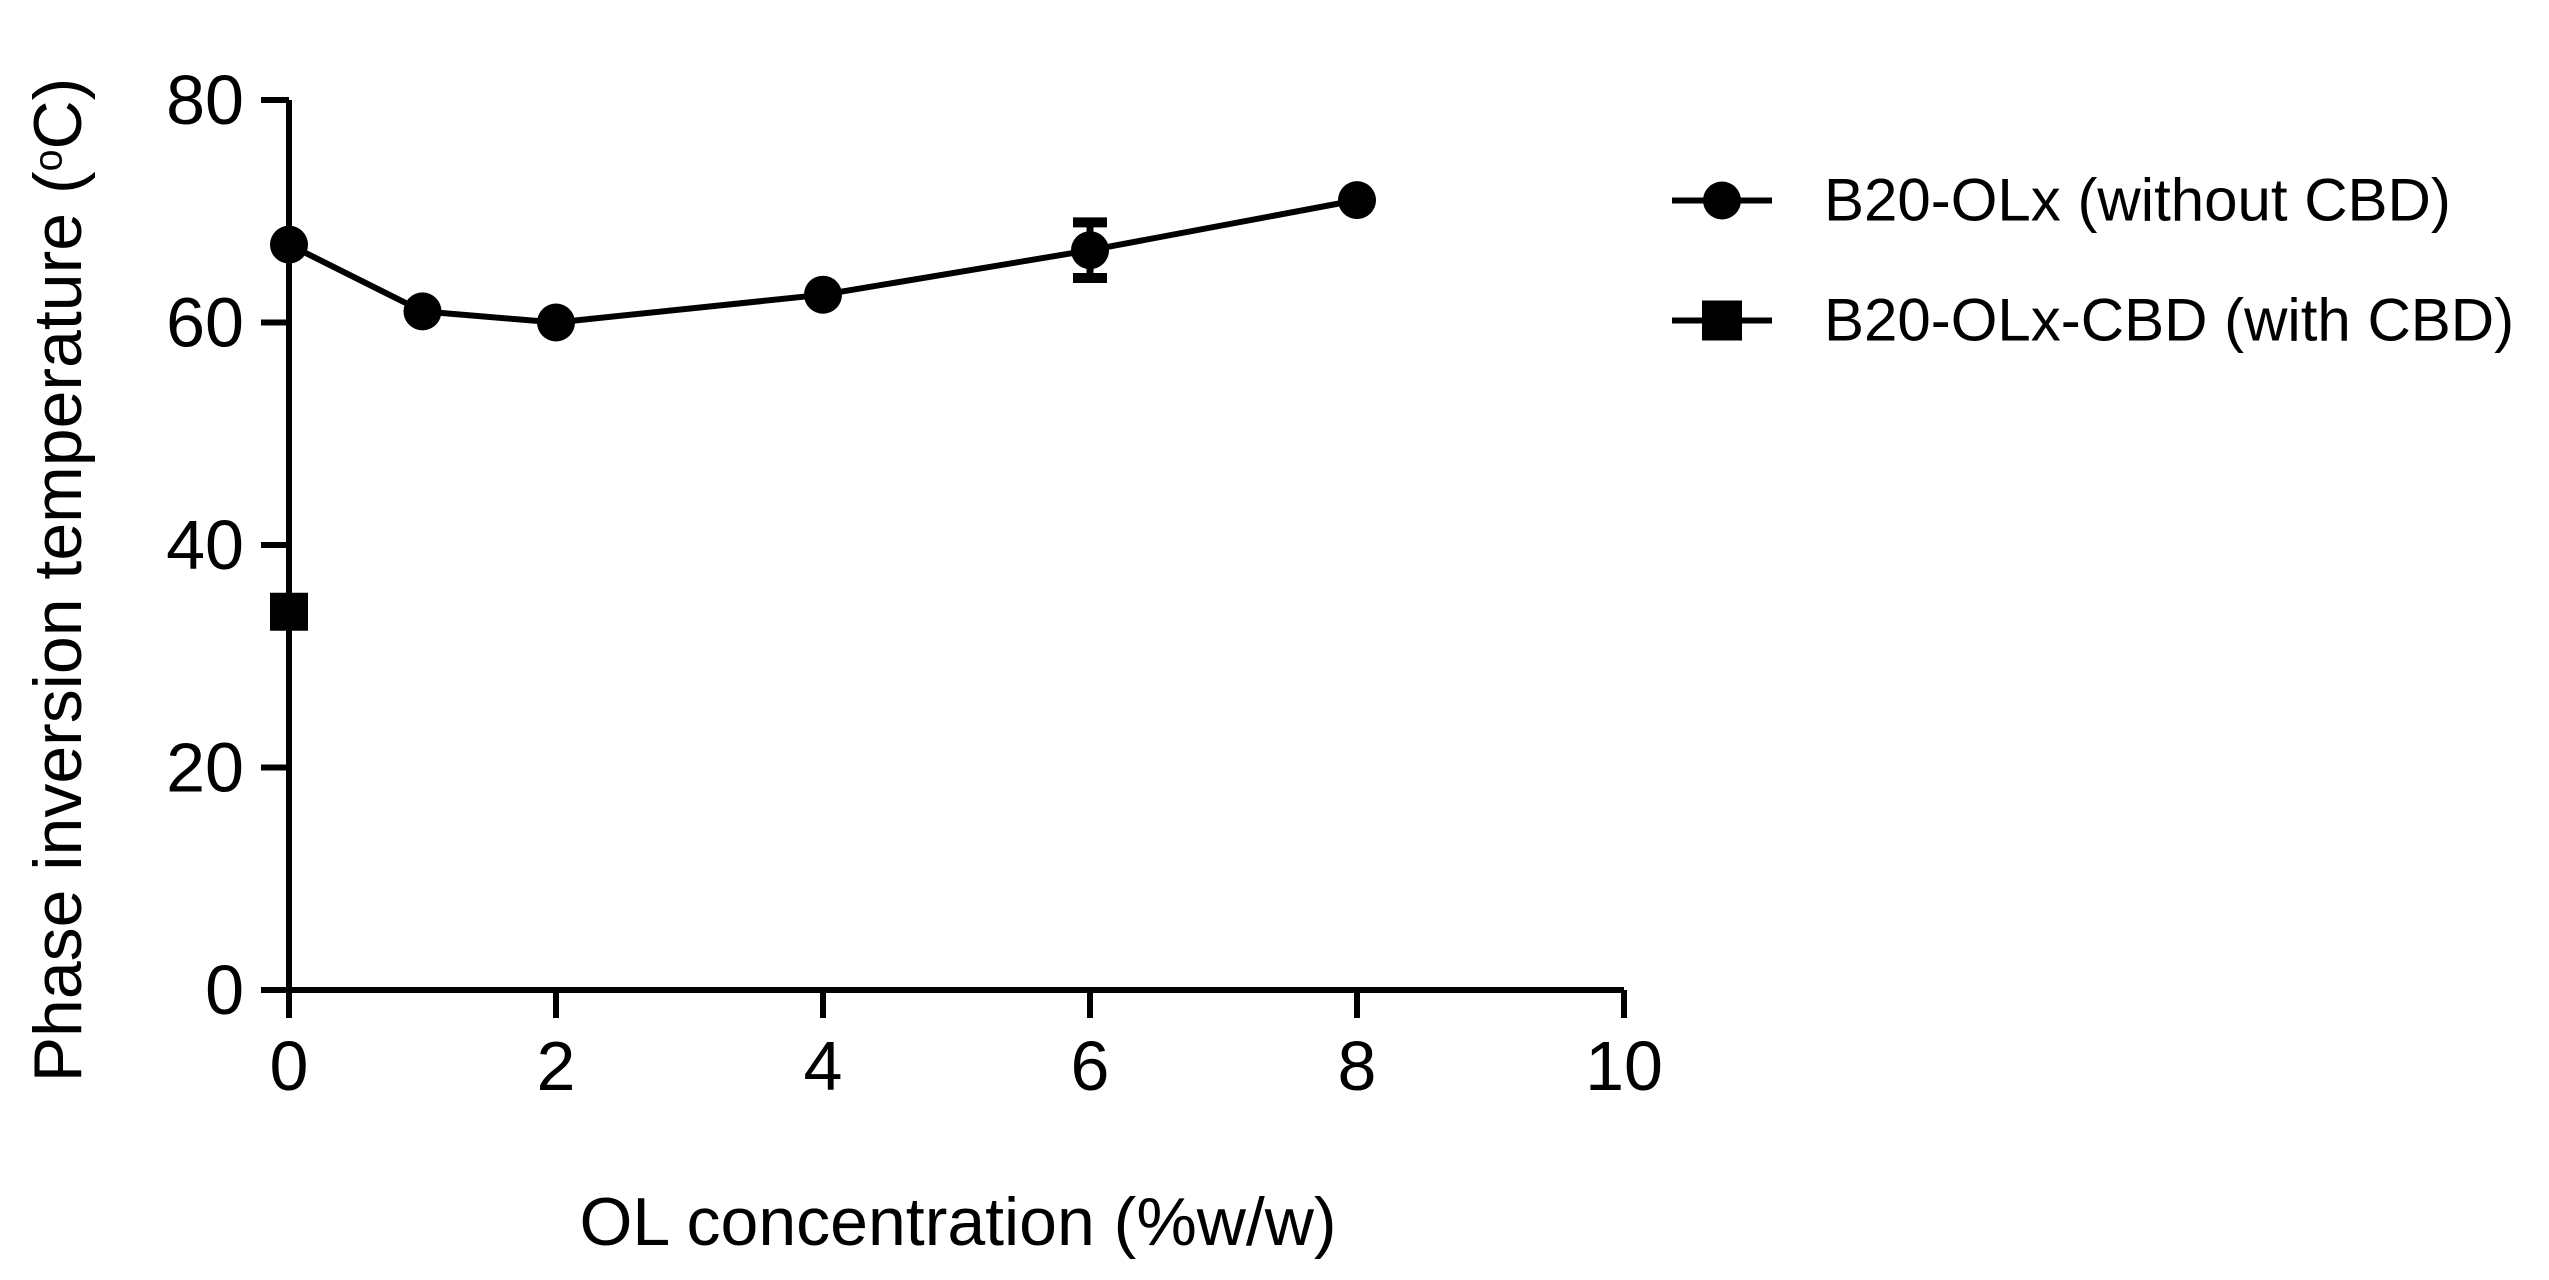  I want to click on y-tick-label: 20, so click(205, 768).